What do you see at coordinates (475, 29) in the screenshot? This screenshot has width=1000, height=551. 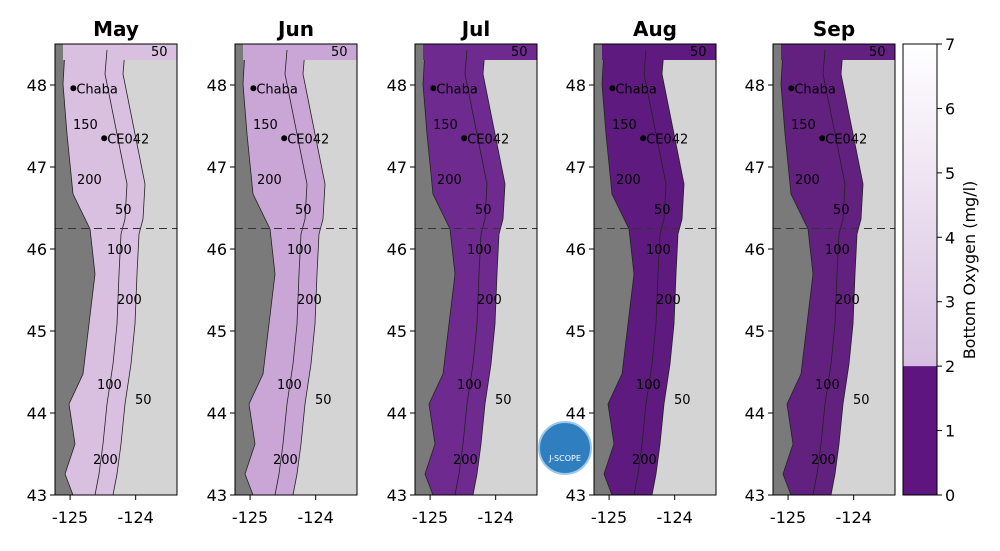 I see `panel-title: Jul` at bounding box center [475, 29].